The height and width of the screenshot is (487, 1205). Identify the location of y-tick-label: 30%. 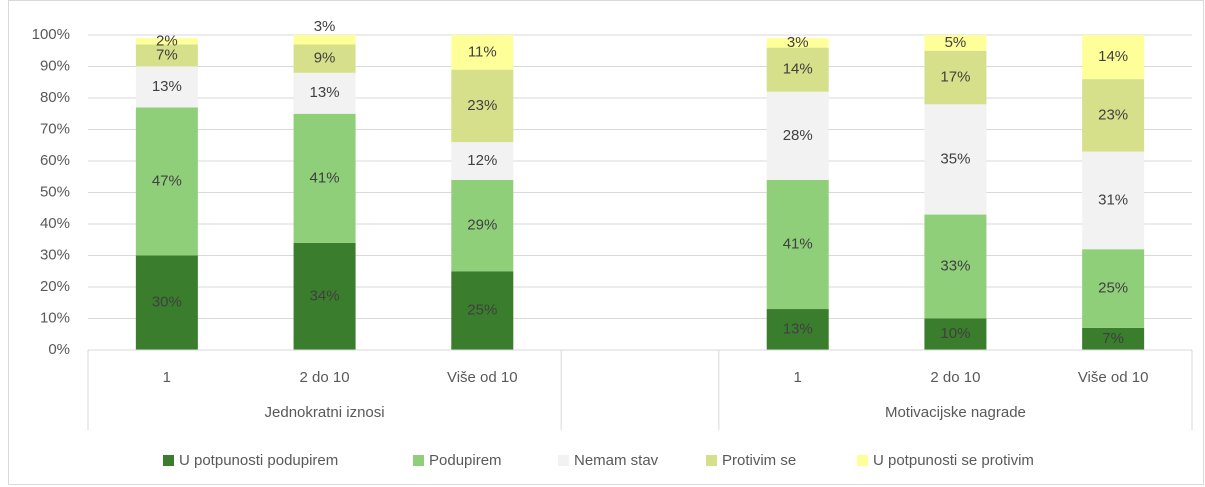
(55, 254).